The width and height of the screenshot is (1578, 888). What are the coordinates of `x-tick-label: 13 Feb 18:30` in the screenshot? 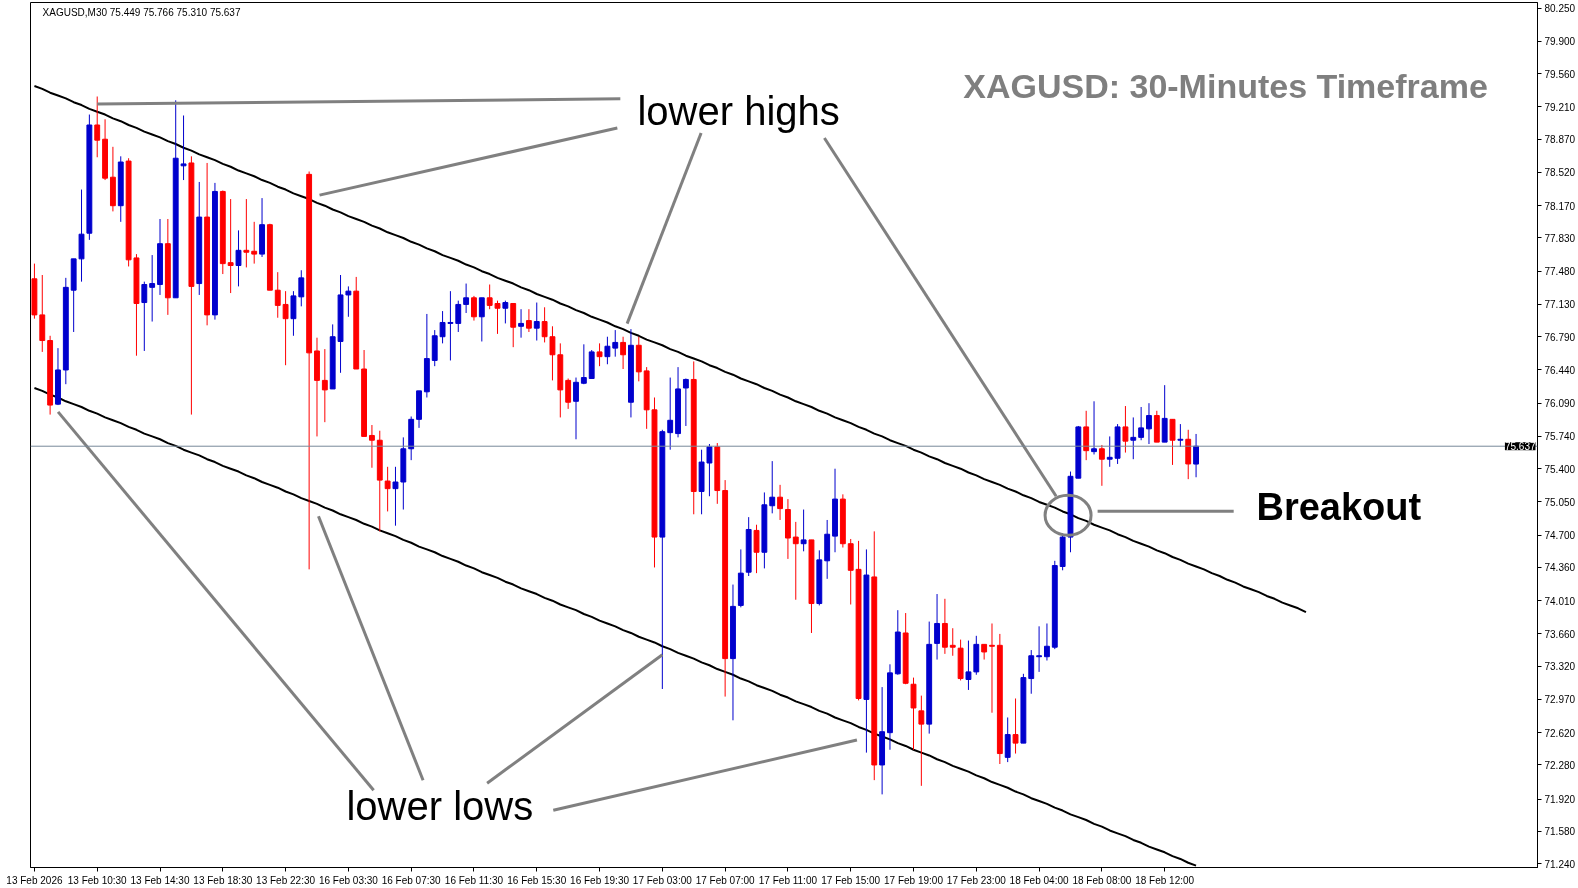 It's located at (223, 880).